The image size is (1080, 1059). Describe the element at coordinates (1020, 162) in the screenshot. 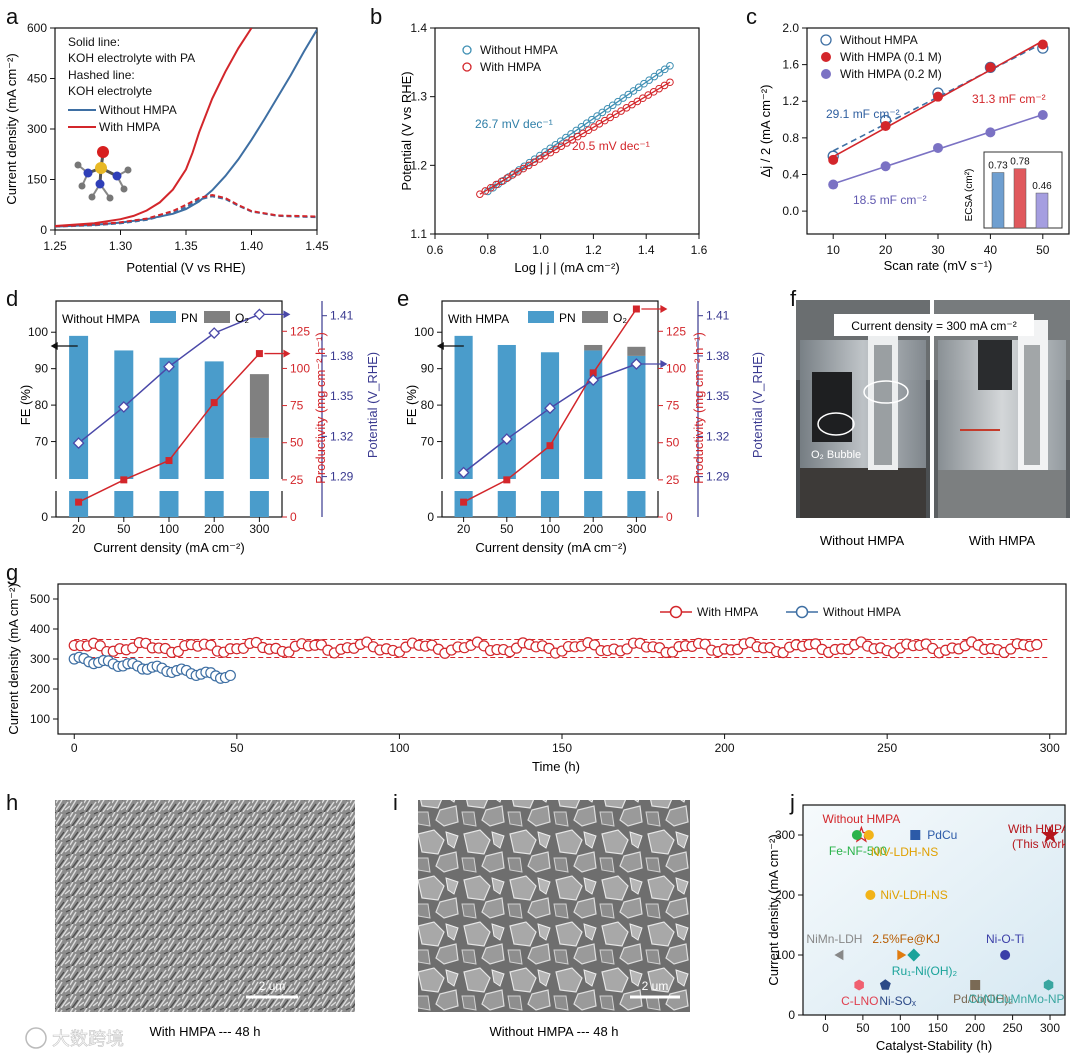

I see `panel-c-inset-label-1: 0.78` at that location.